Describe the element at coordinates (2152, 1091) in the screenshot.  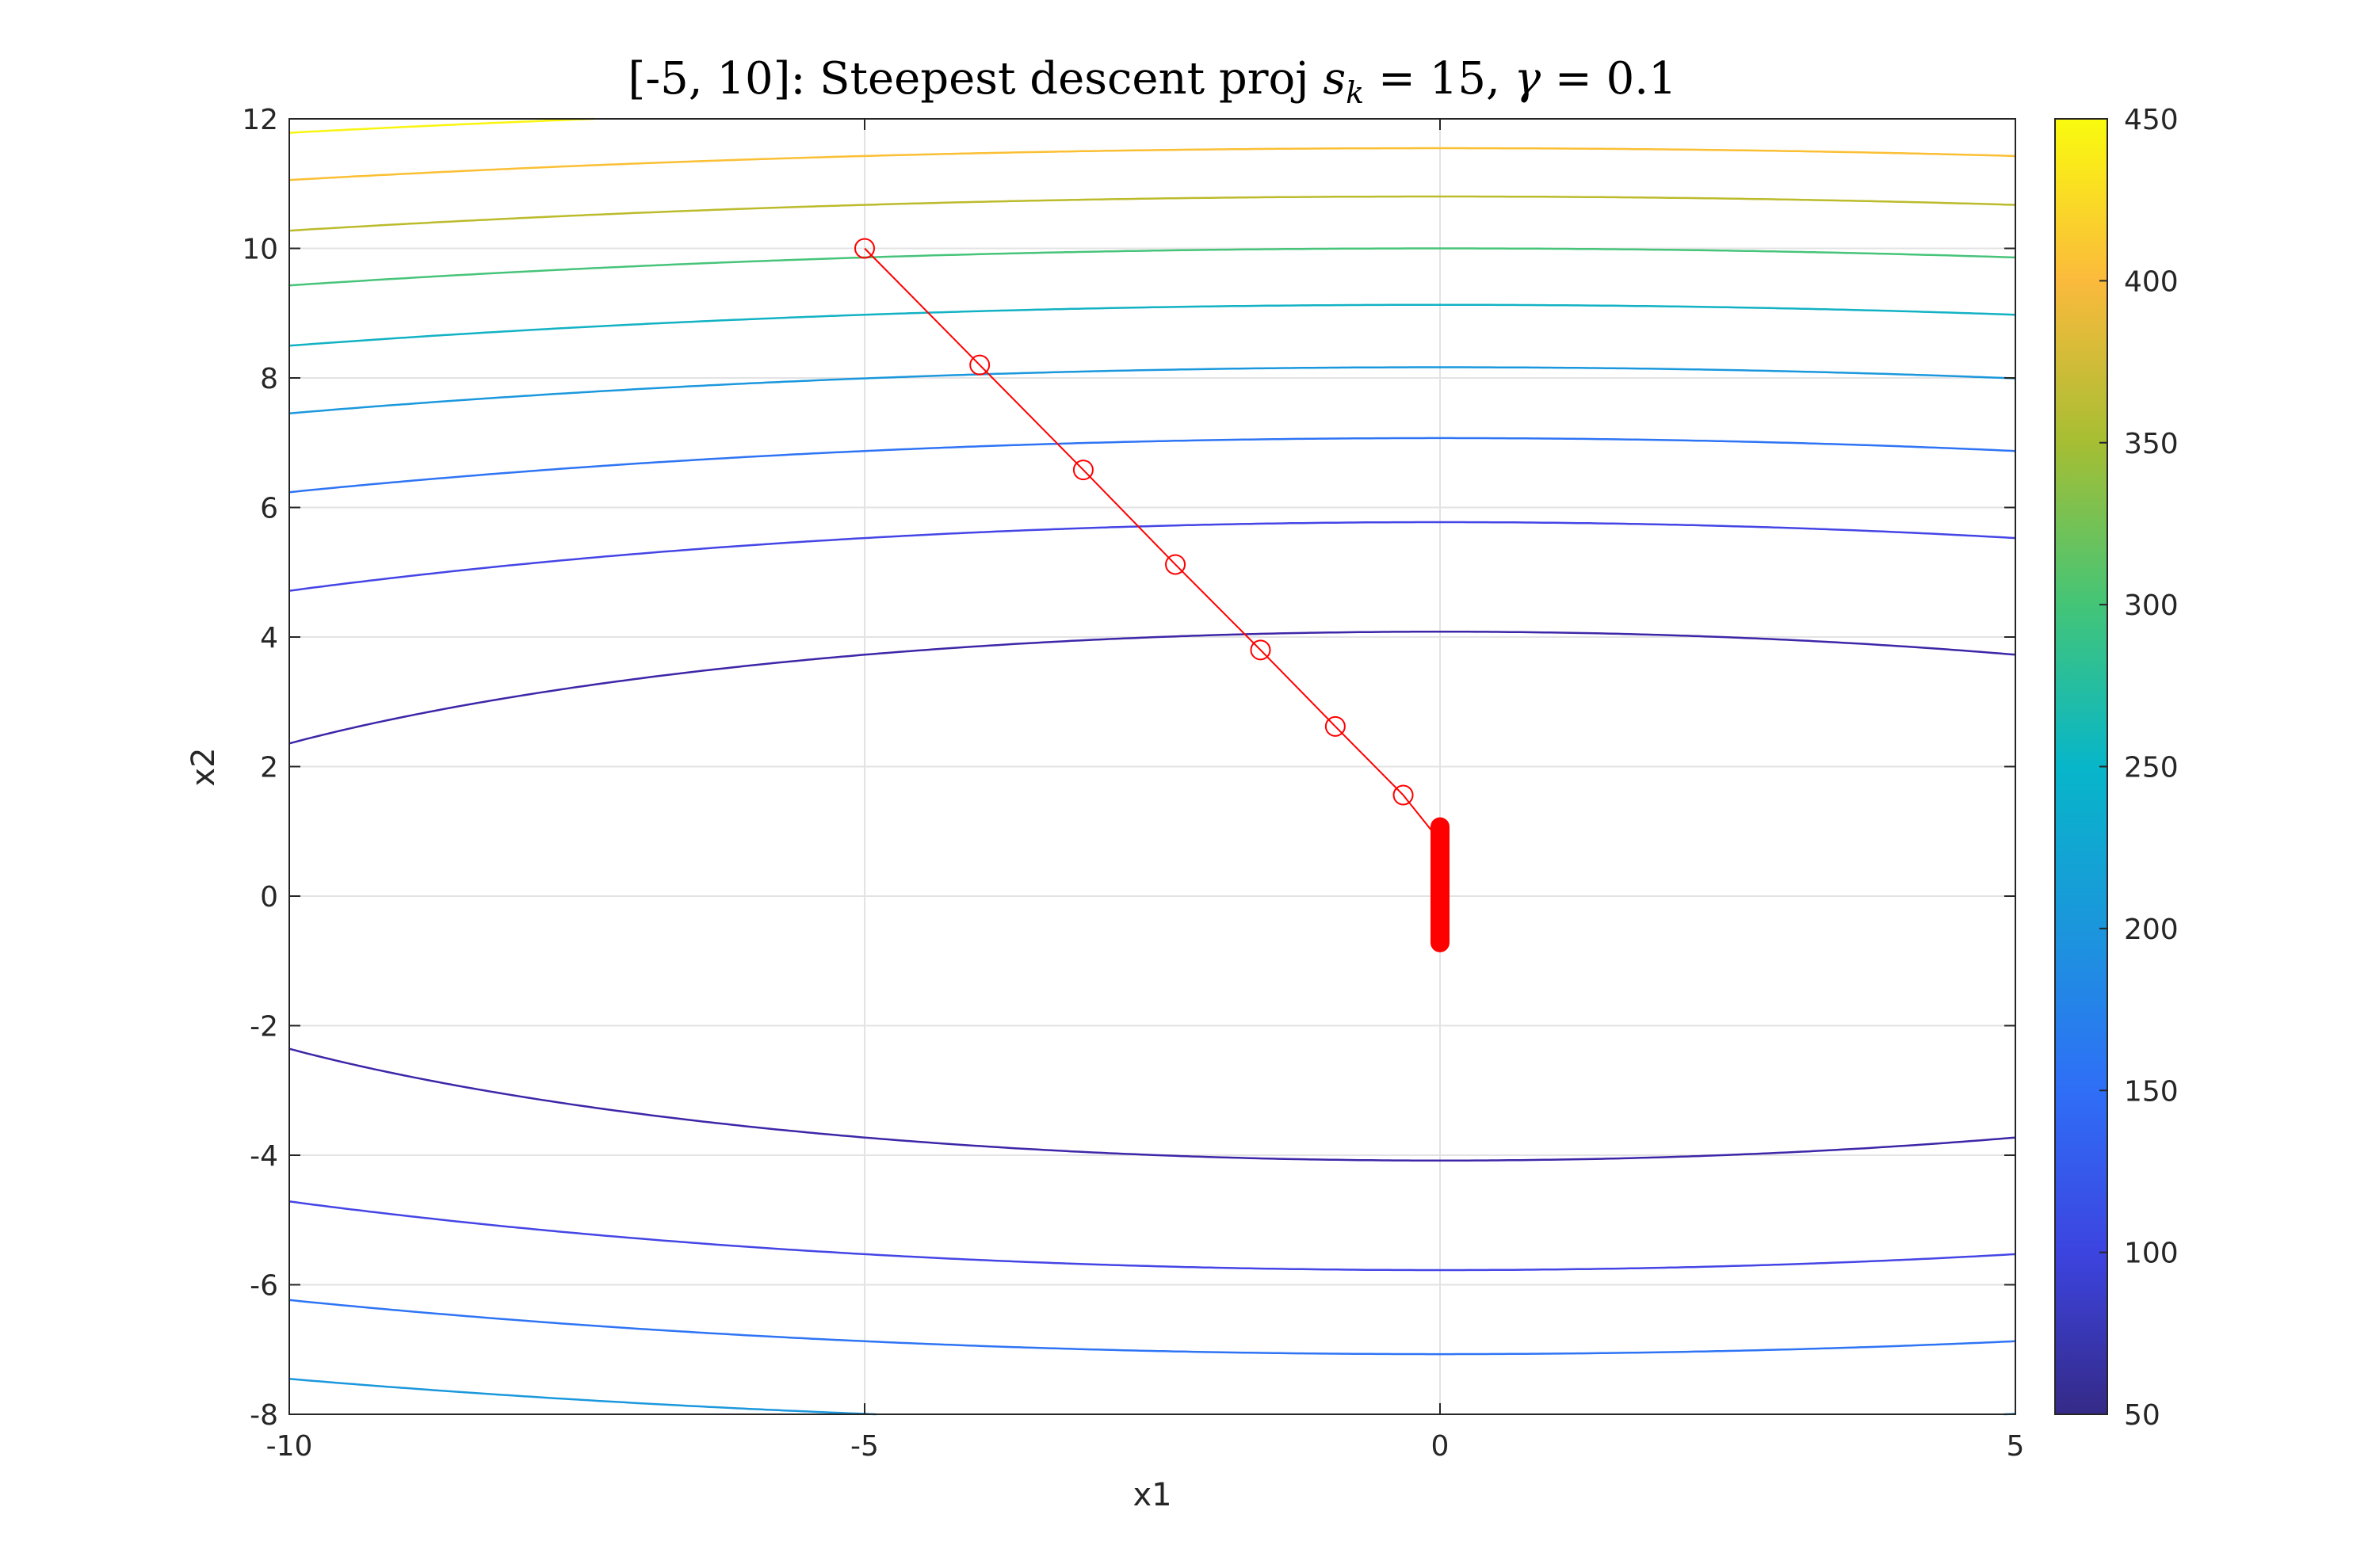
I see `colorbar-tick-label: 150` at that location.